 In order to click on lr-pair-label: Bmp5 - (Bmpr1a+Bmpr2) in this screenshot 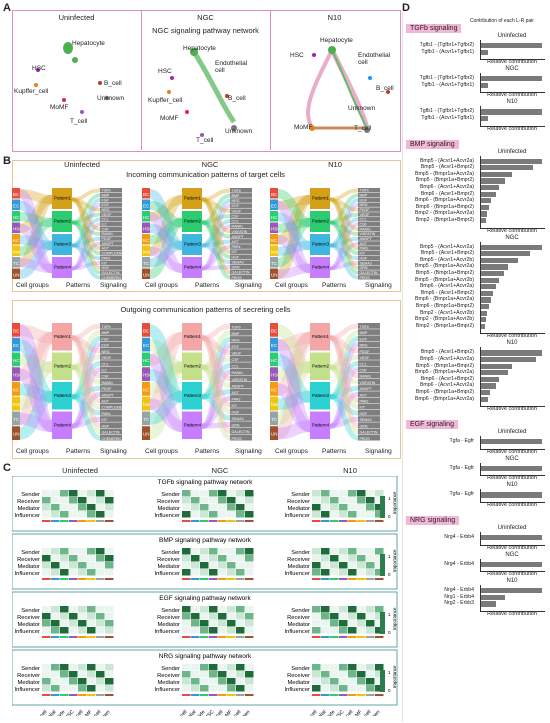, I will do `click(444, 365)`.